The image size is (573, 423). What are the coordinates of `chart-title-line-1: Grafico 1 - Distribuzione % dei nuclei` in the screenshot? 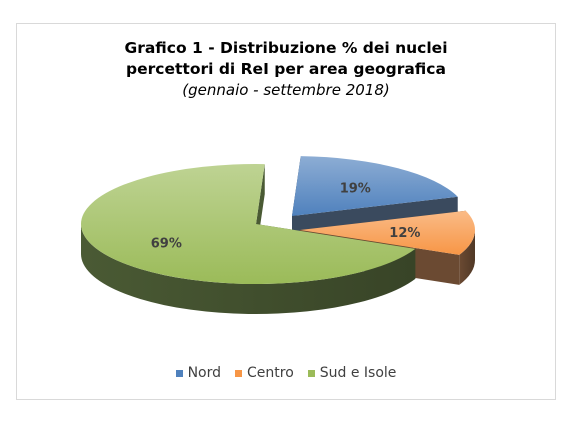 It's located at (286, 48).